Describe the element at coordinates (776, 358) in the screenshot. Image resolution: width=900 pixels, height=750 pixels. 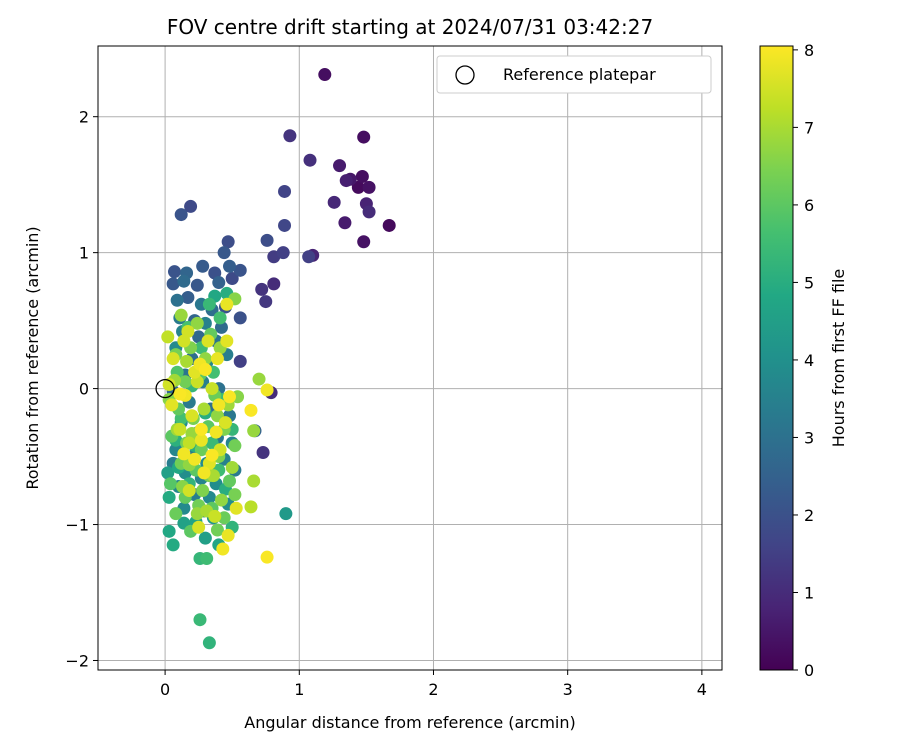
I see `colorbar` at that location.